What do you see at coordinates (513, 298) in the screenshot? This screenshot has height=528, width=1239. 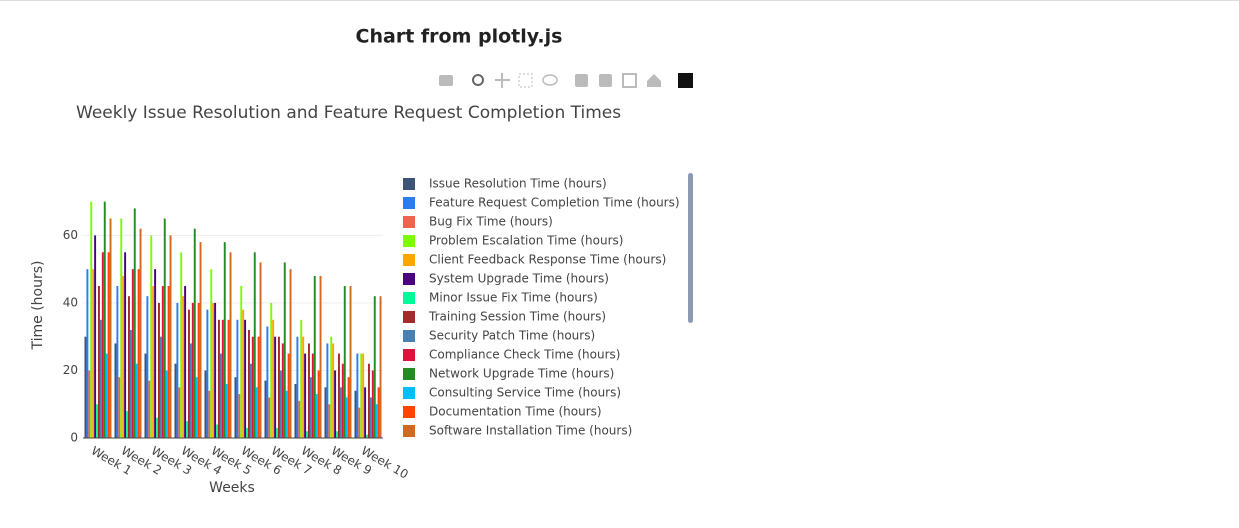 I see `legend-label: Minor Issue Fix Time (hours)` at bounding box center [513, 298].